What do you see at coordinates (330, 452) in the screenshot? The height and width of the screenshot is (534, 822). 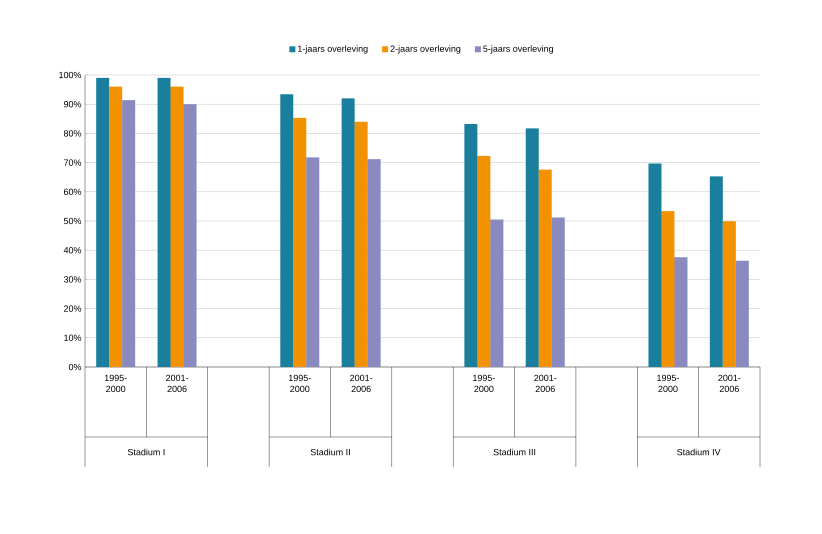 I see `text: Stadium II` at bounding box center [330, 452].